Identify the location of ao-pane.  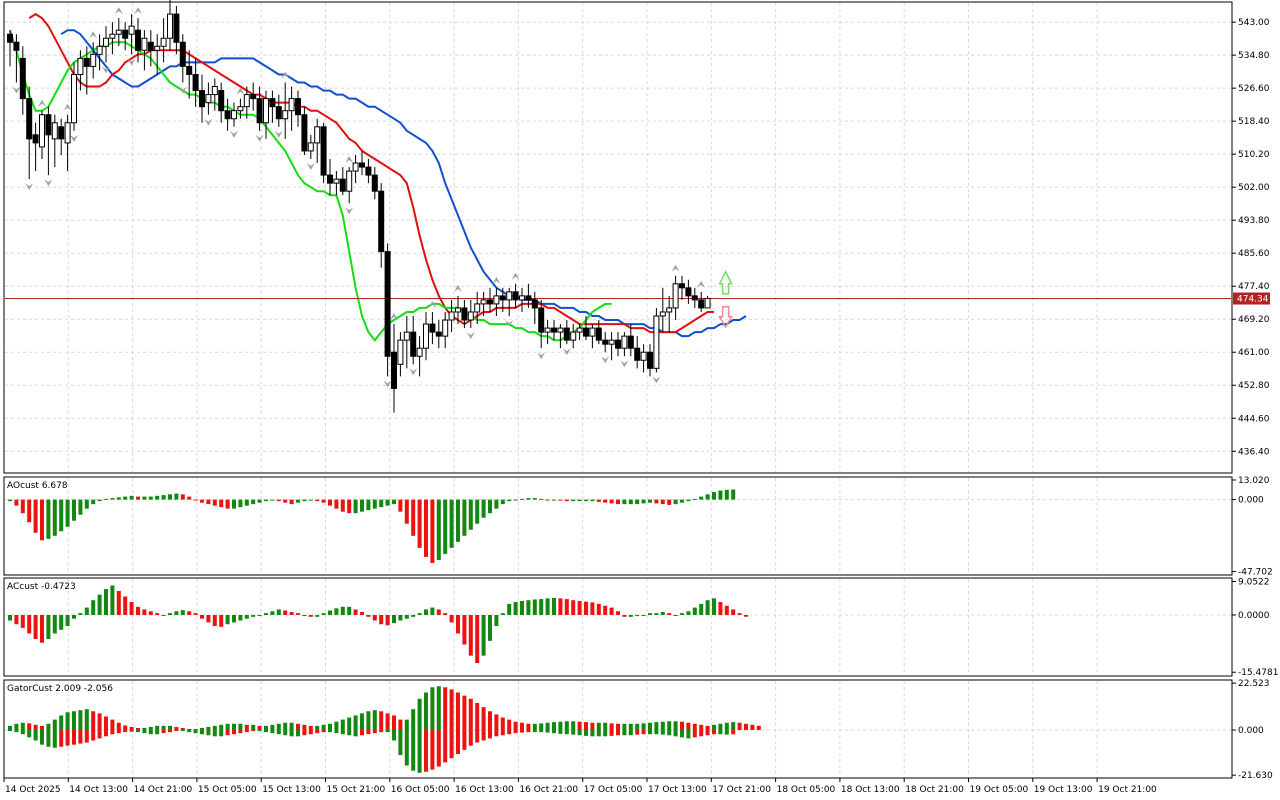
(618, 526).